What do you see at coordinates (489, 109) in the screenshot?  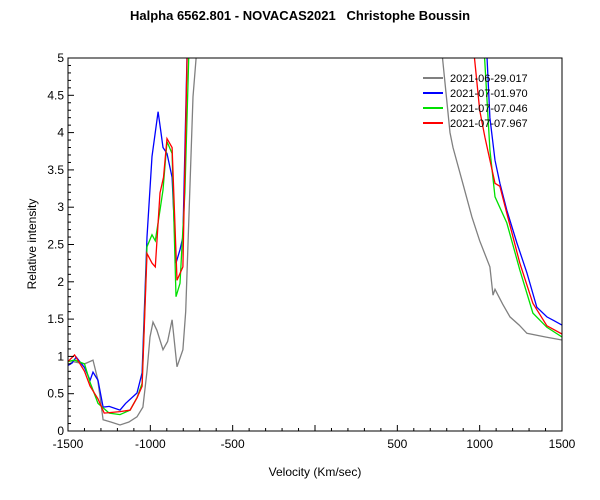 I see `legend-label: 2021-07-07.046` at bounding box center [489, 109].